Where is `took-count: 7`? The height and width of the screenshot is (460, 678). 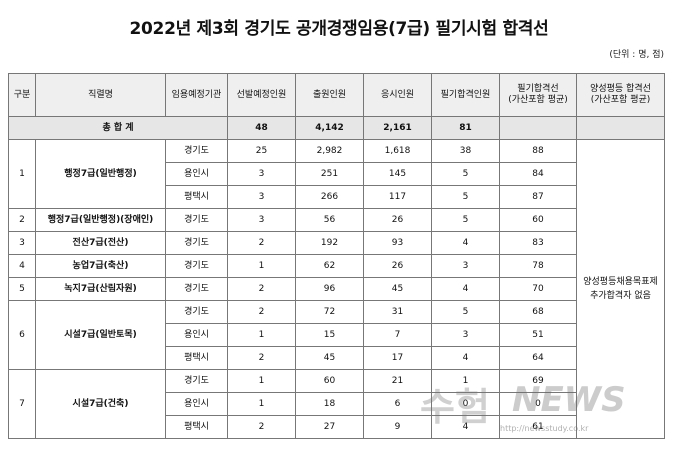
took-count: 7 is located at coordinates (397, 335).